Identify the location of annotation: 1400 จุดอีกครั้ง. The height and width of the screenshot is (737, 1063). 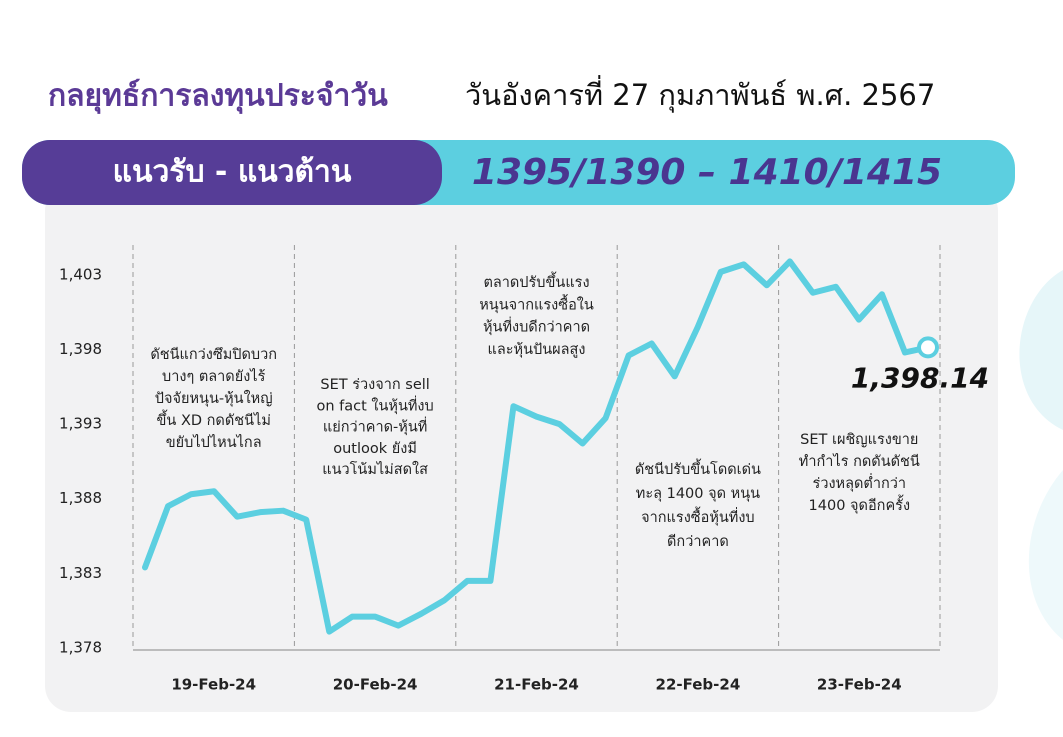
(859, 504).